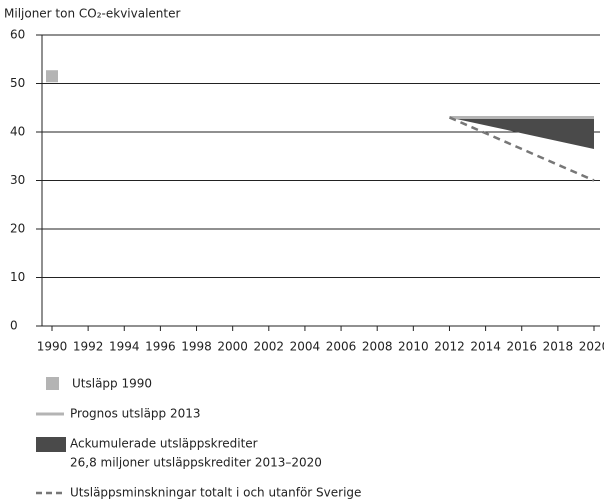 The height and width of the screenshot is (503, 604). What do you see at coordinates (17, 180) in the screenshot?
I see `y-tick-label: 30` at bounding box center [17, 180].